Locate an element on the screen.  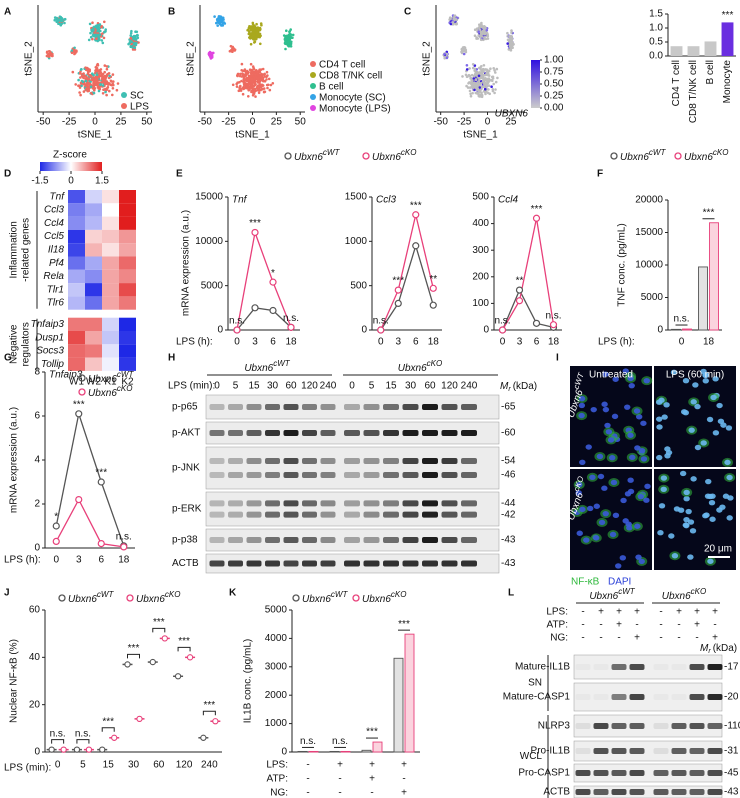
gene-label: Il18 is located at coordinates (56, 249).